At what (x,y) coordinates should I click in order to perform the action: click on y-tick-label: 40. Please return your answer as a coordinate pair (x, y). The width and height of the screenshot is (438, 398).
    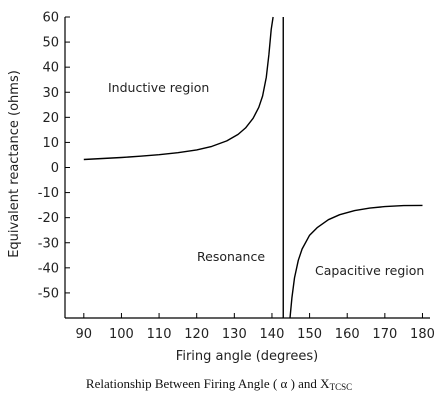
    Looking at the image, I should click on (50, 68).